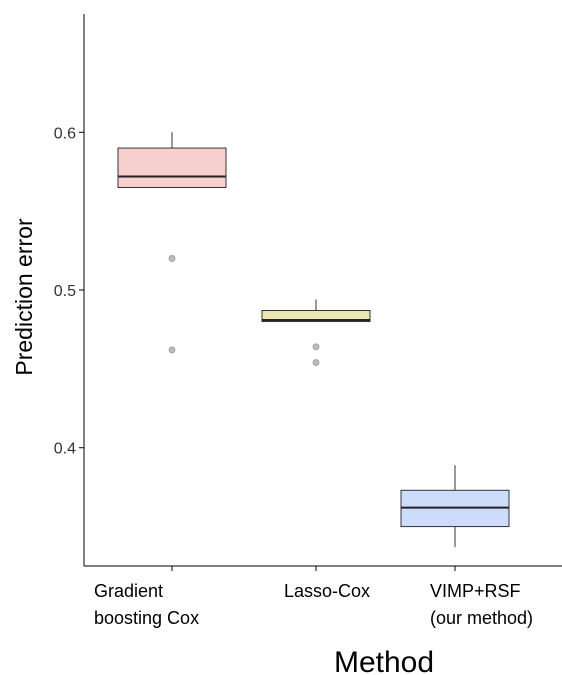  Describe the element at coordinates (65, 449) in the screenshot. I see `y-tick-label: 0.4` at that location.